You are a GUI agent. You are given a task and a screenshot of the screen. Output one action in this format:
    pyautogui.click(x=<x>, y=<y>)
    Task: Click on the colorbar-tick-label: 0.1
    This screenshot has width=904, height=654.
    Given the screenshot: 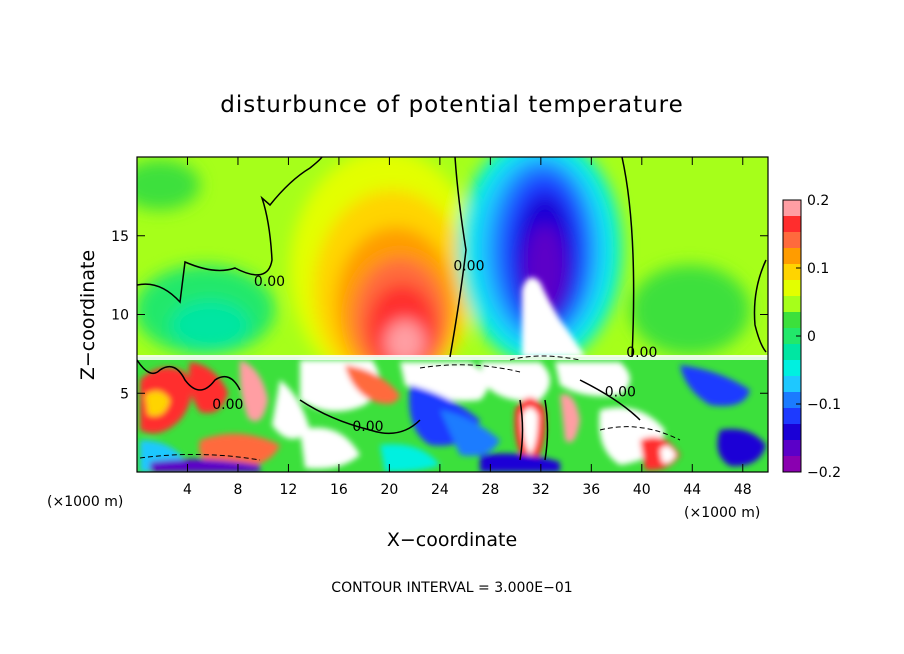 What is the action you would take?
    pyautogui.click(x=818, y=269)
    